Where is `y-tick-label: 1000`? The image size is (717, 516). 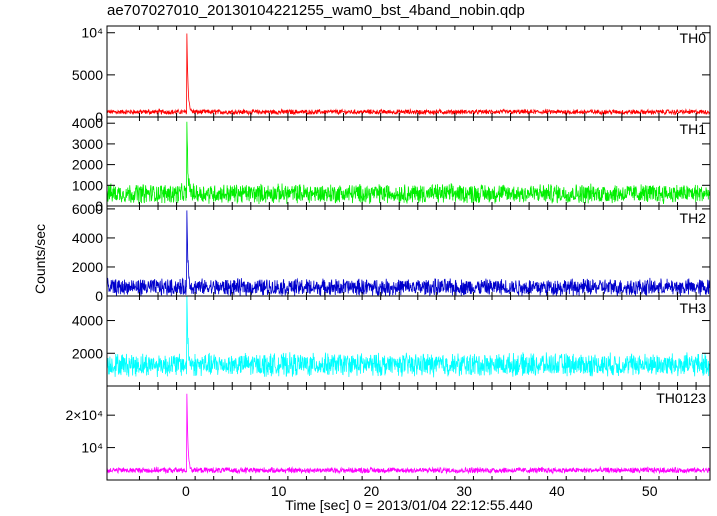 y-tick-label: 1000 is located at coordinates (87, 185).